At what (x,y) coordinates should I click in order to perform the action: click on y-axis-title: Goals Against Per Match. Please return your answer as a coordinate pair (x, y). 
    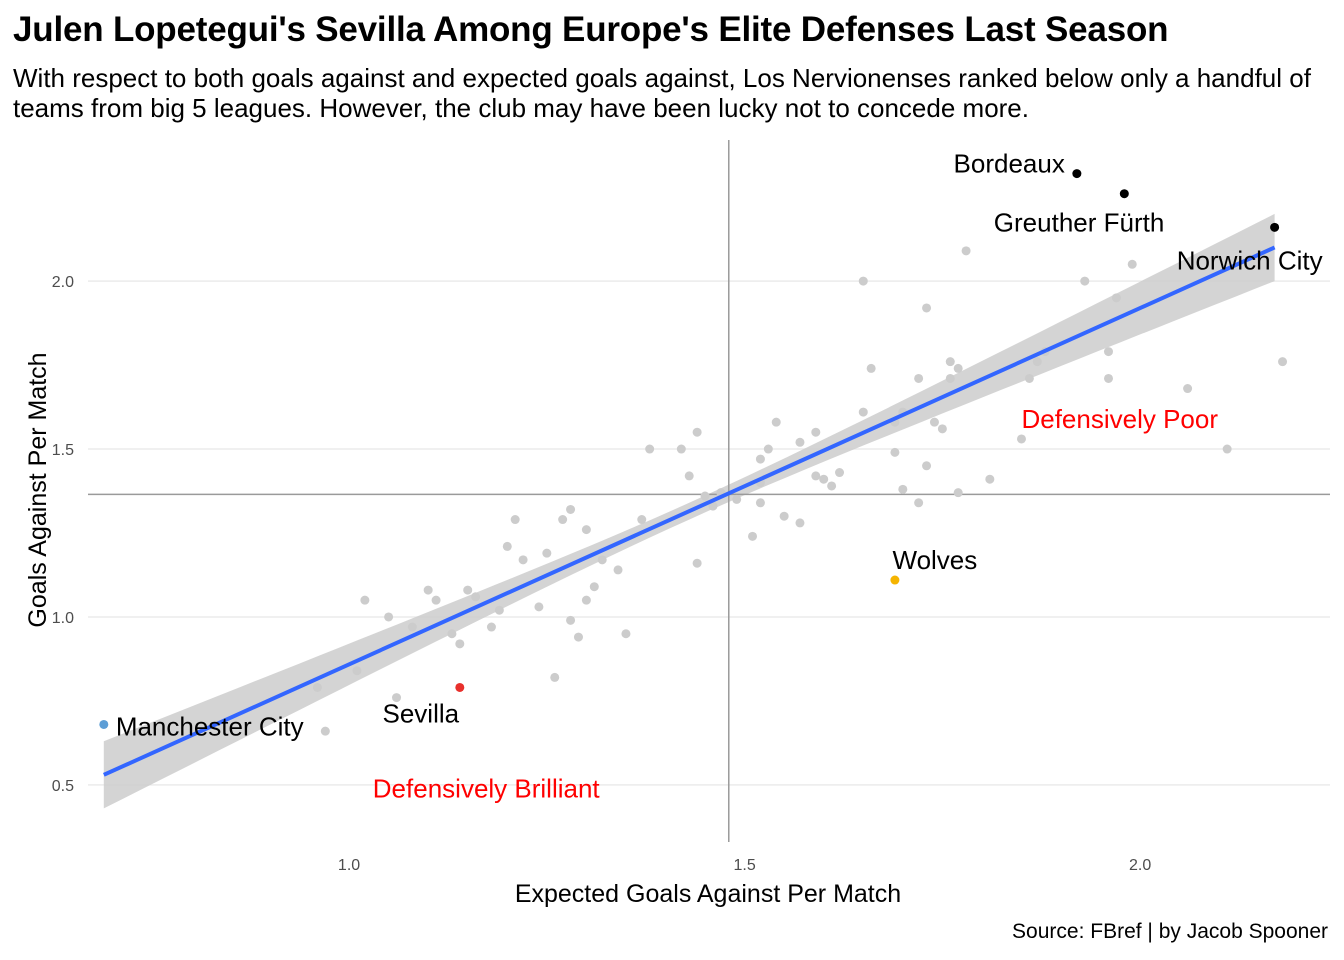
    Looking at the image, I should click on (38, 489).